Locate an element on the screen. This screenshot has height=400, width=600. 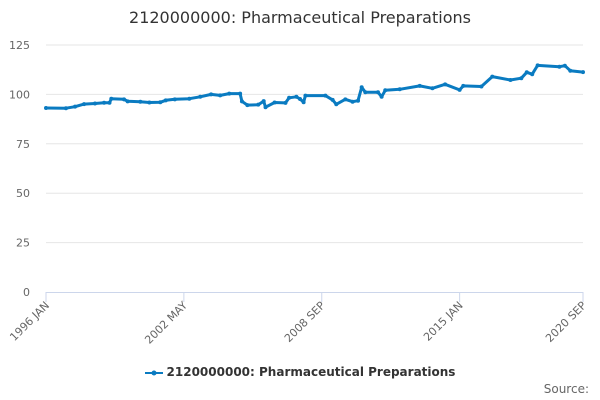
x-axis: 1996 JAN 2002 MAY 2008 SEP 2015 JAN 2020 SEP is located at coordinates (298, 319).